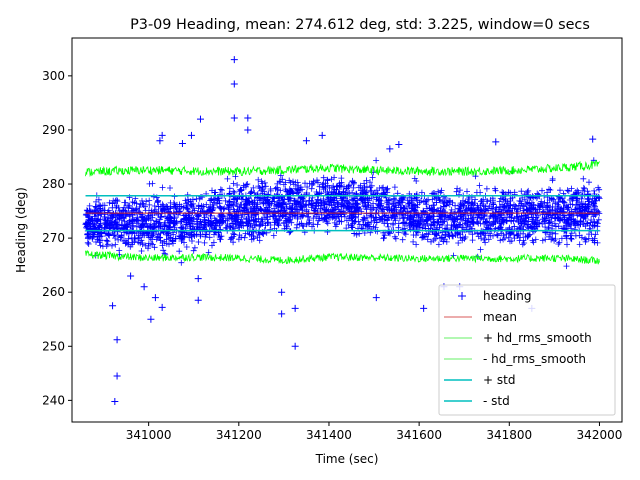 The height and width of the screenshot is (480, 640). Describe the element at coordinates (53, 130) in the screenshot. I see `y-tick-label-290: 290` at that location.